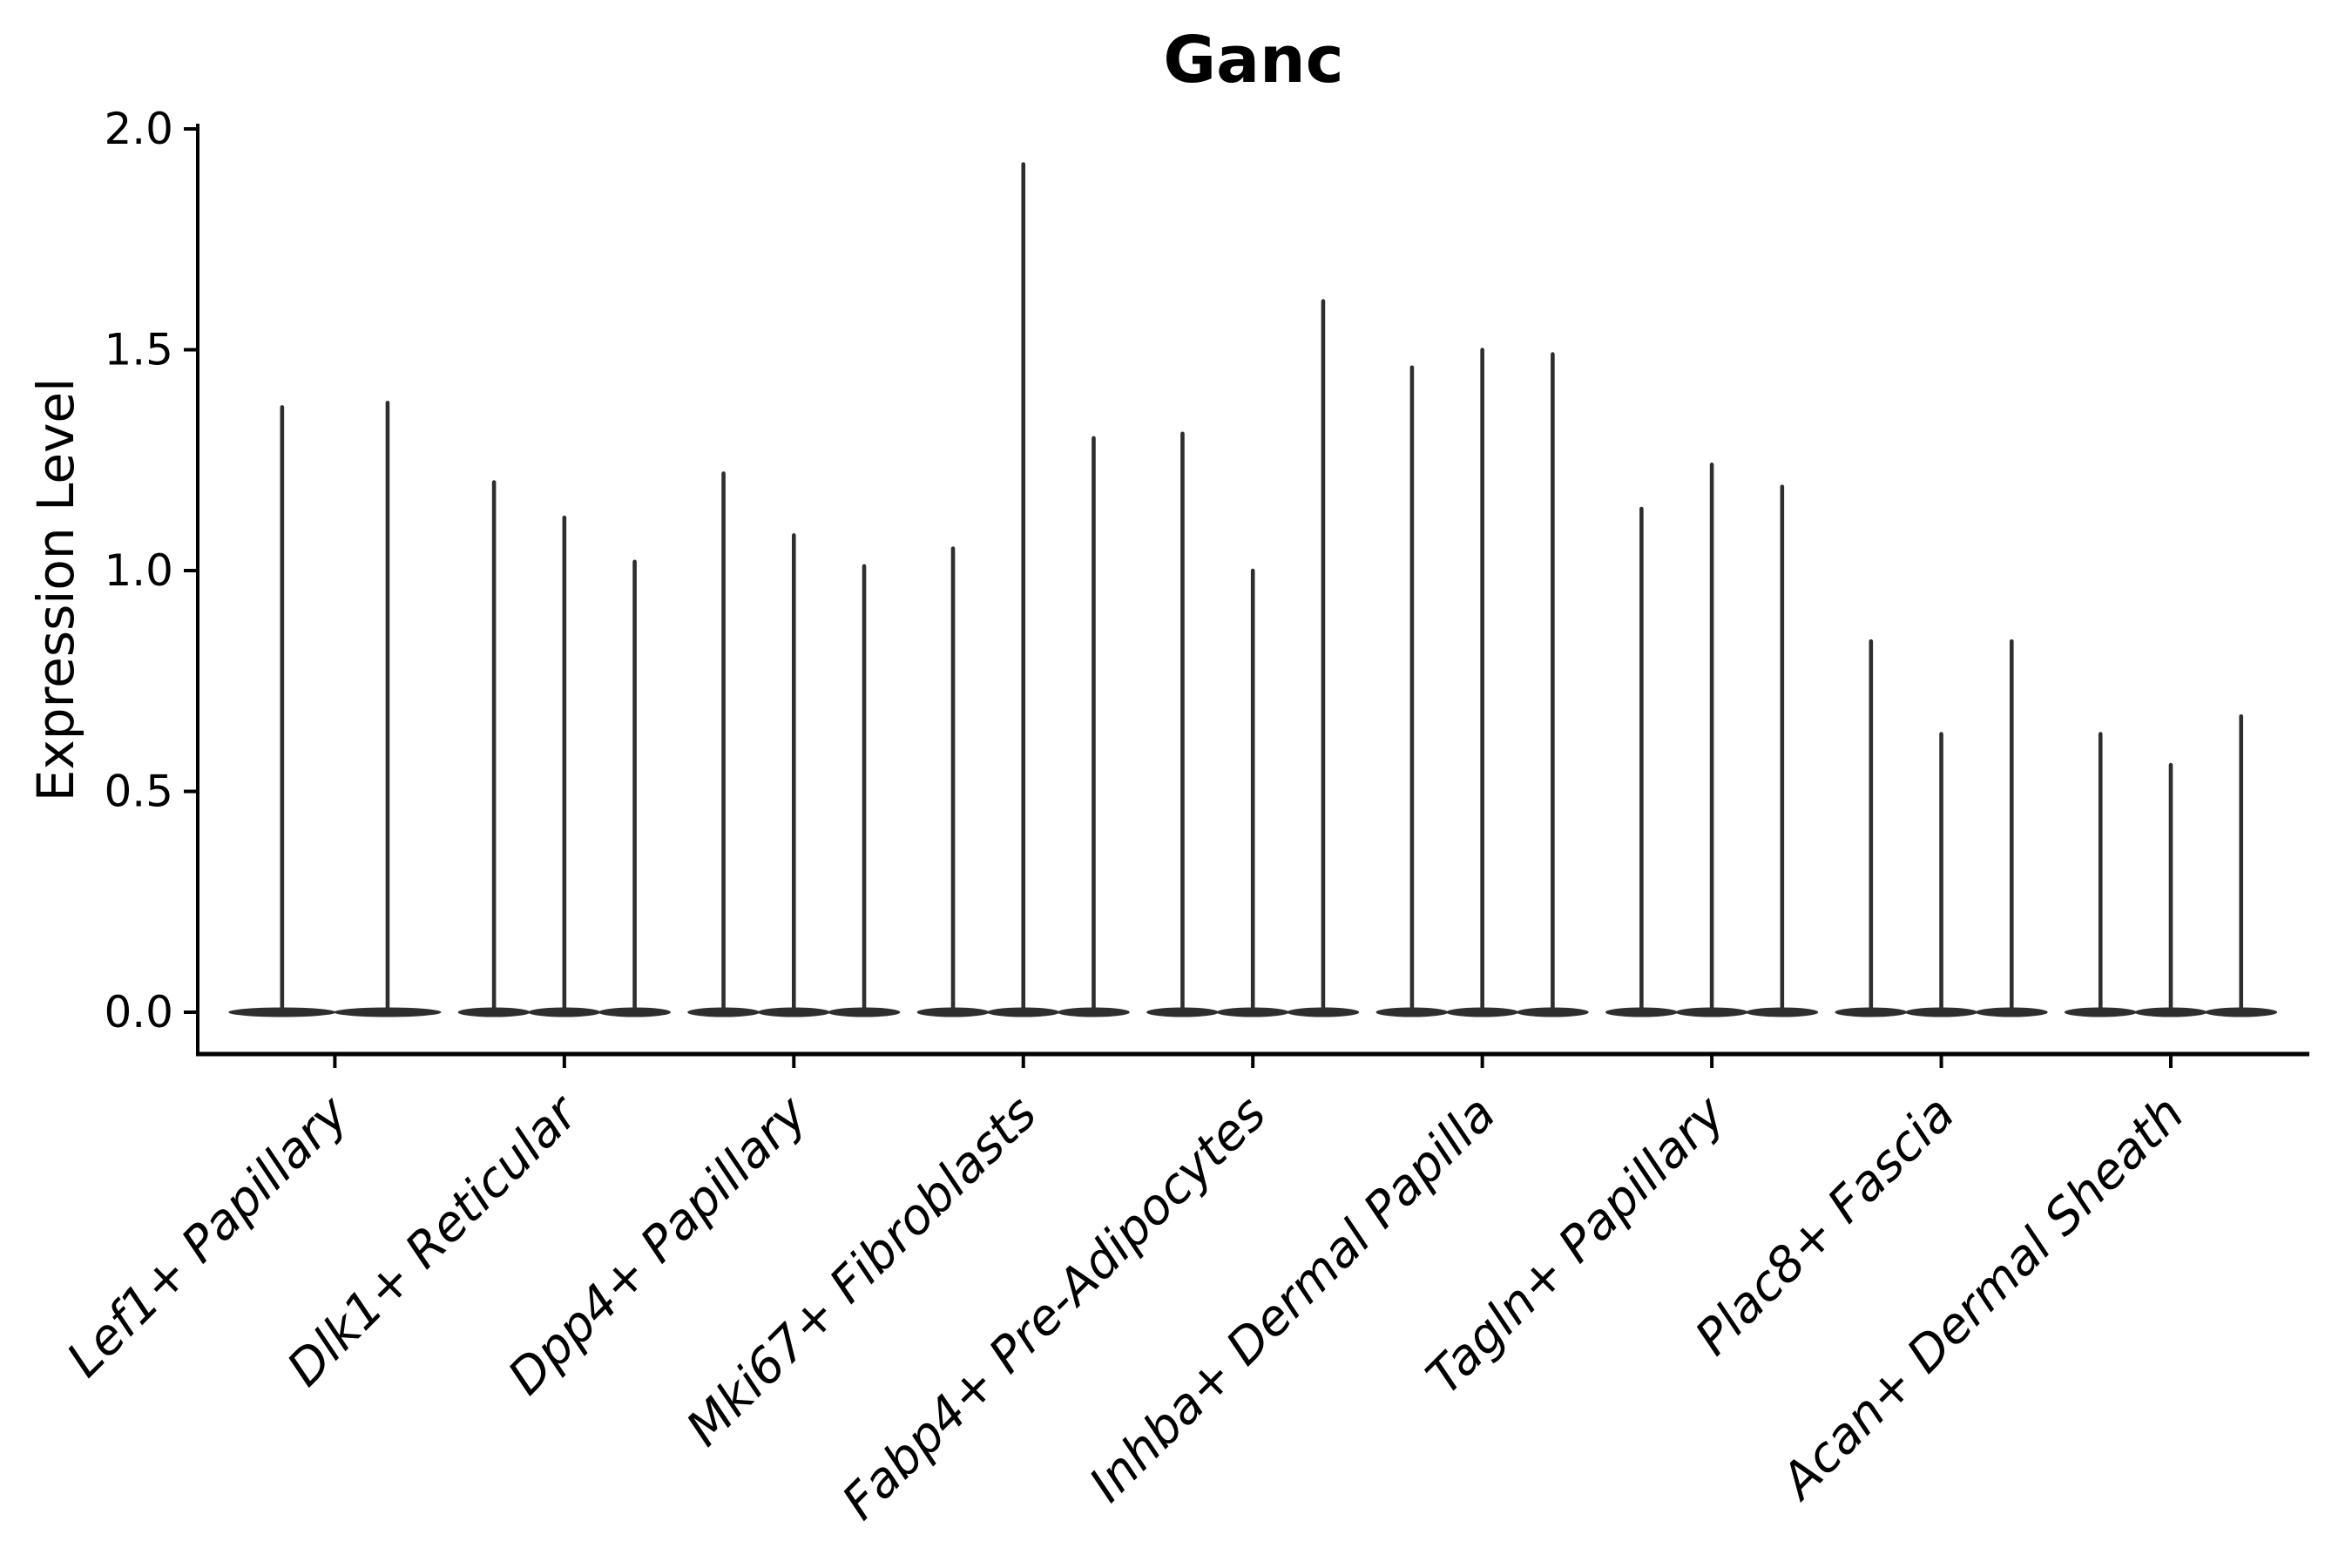  I want to click on y-tick-label: 1.0, so click(138, 570).